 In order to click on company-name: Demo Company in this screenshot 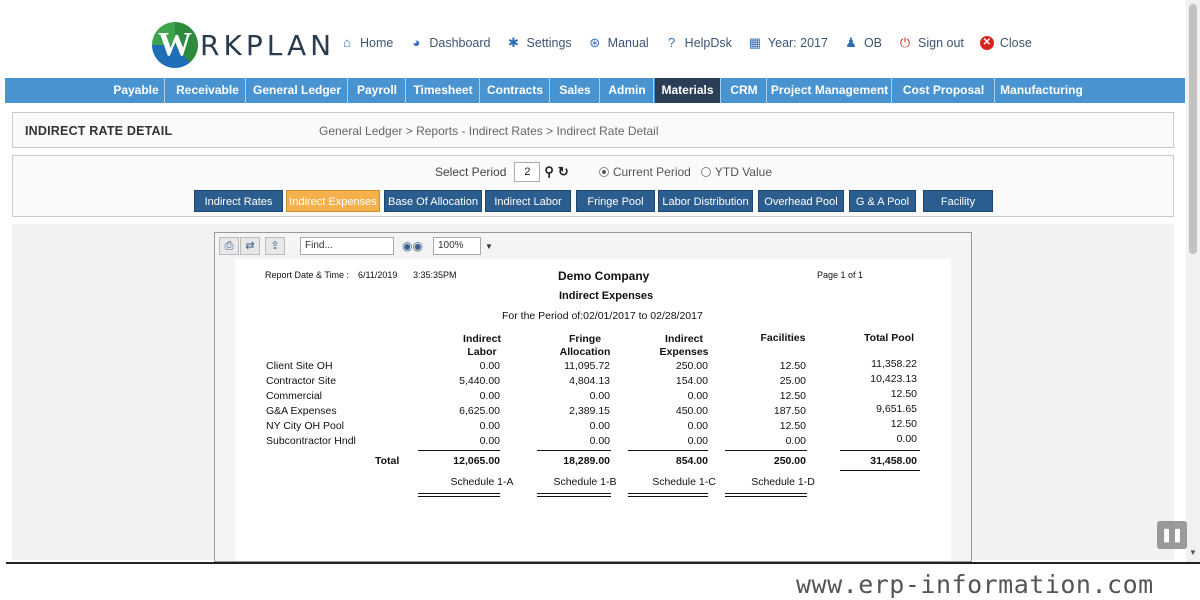, I will do `click(604, 276)`.